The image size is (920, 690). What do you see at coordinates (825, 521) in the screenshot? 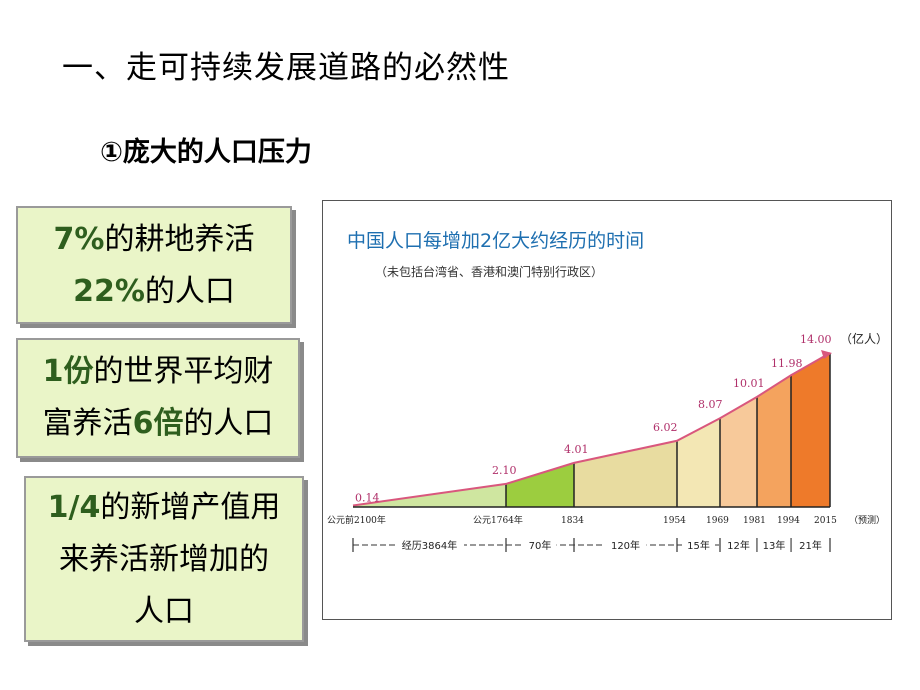
I see `x-tick-label: 2015` at bounding box center [825, 521].